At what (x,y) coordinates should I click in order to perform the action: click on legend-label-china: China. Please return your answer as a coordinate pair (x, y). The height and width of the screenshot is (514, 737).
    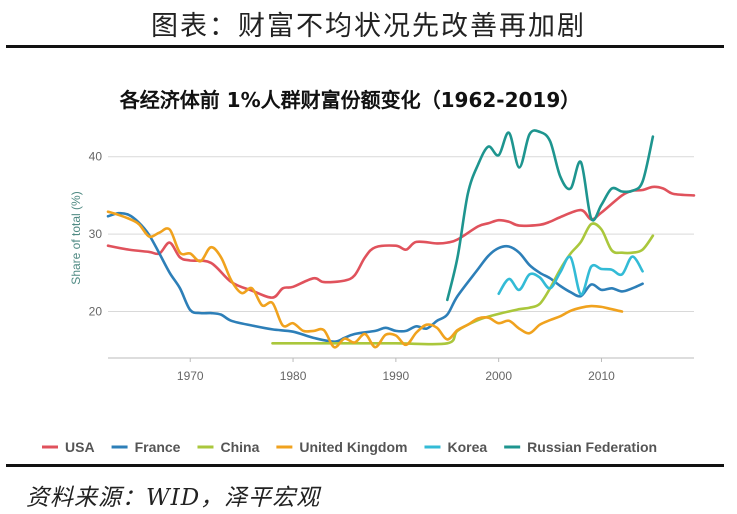
    Looking at the image, I should click on (239, 447).